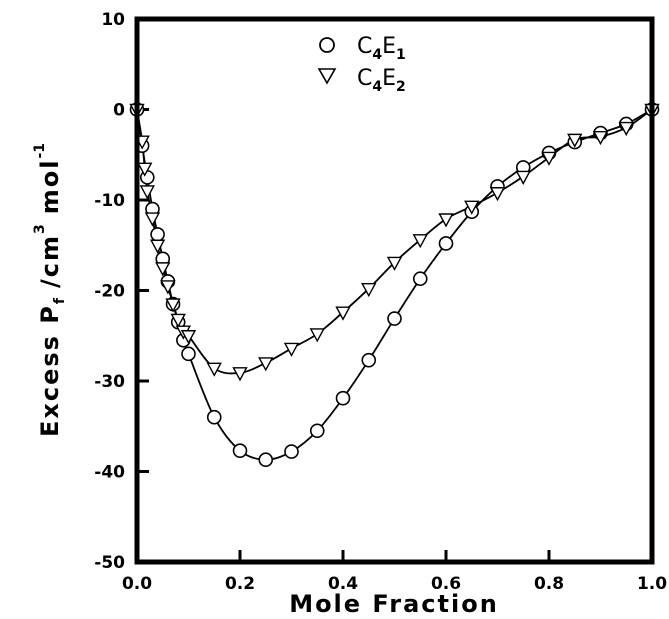  What do you see at coordinates (40, 229) in the screenshot?
I see `y-axis-title-unit-sup: 3` at bounding box center [40, 229].